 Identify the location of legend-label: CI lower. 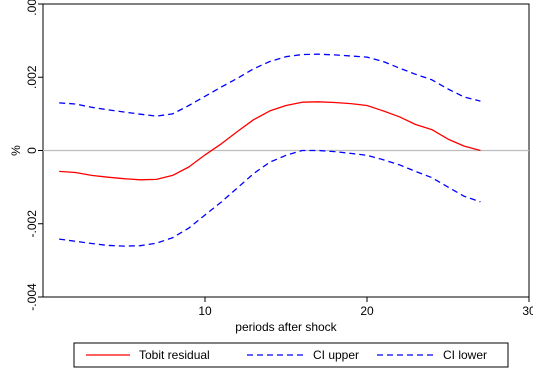
(465, 355).